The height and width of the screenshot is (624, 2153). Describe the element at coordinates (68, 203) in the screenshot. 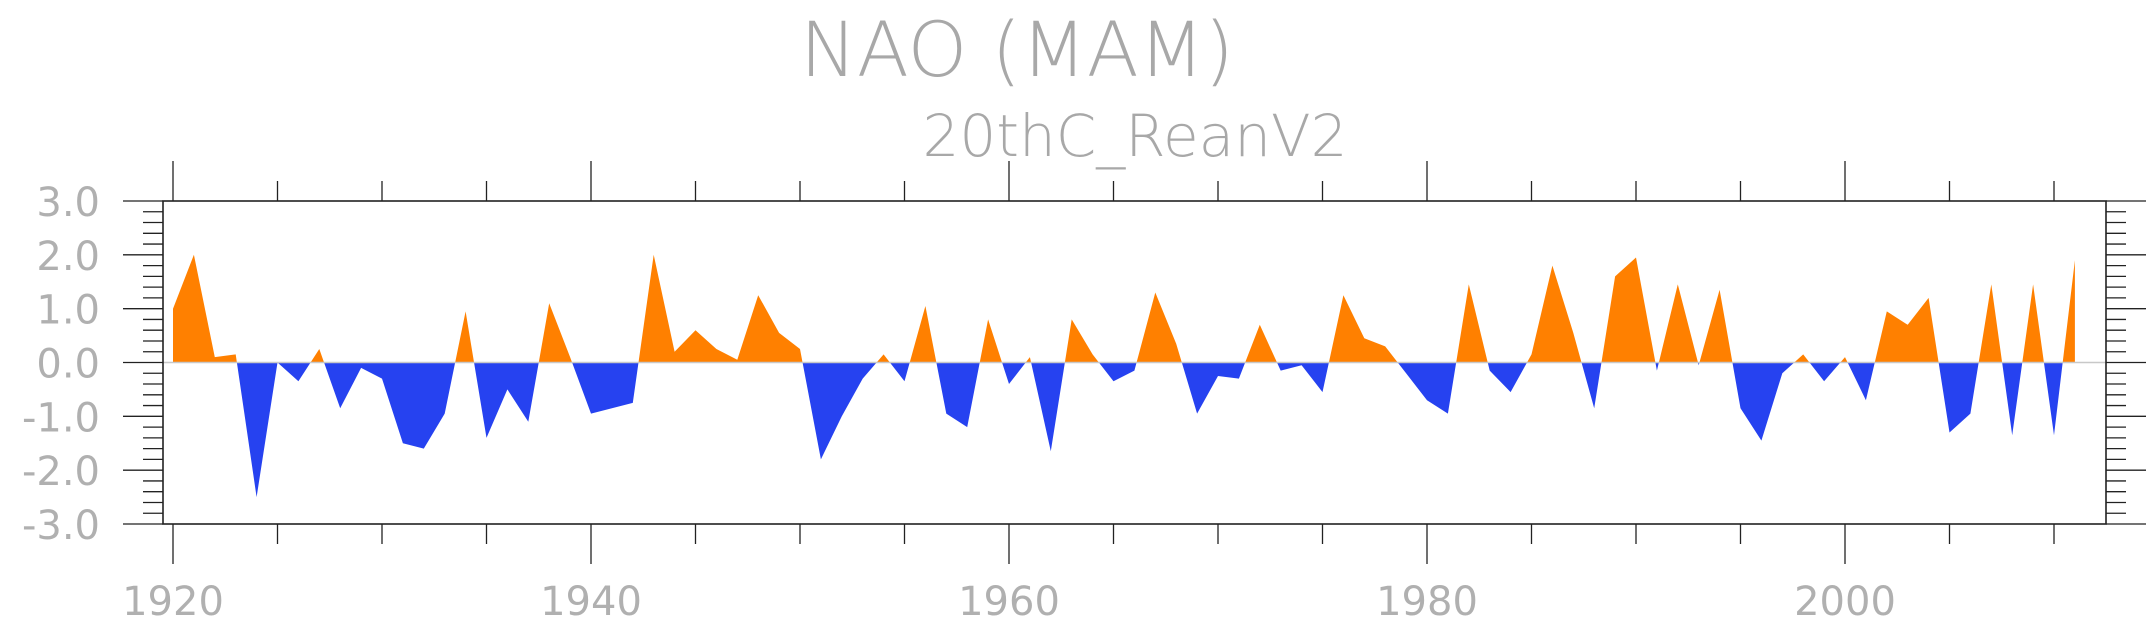

I see `y-tick-label: 3.0` at that location.